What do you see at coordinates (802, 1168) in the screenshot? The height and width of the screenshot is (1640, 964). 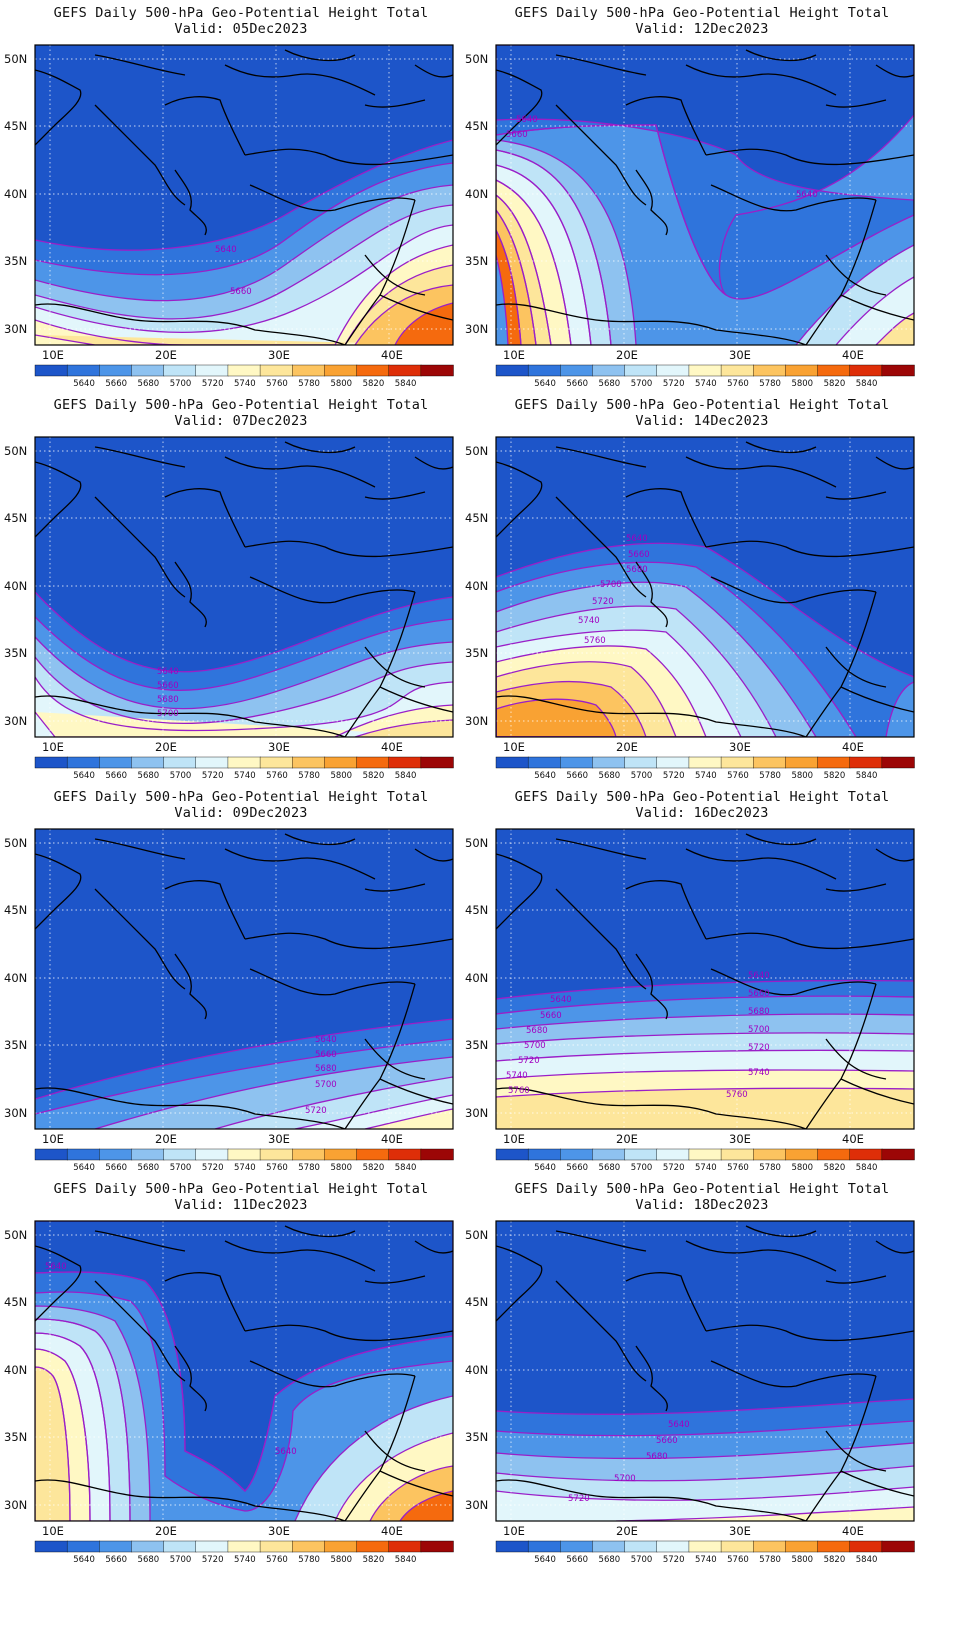 I see `colorbar-label: 5800` at bounding box center [802, 1168].